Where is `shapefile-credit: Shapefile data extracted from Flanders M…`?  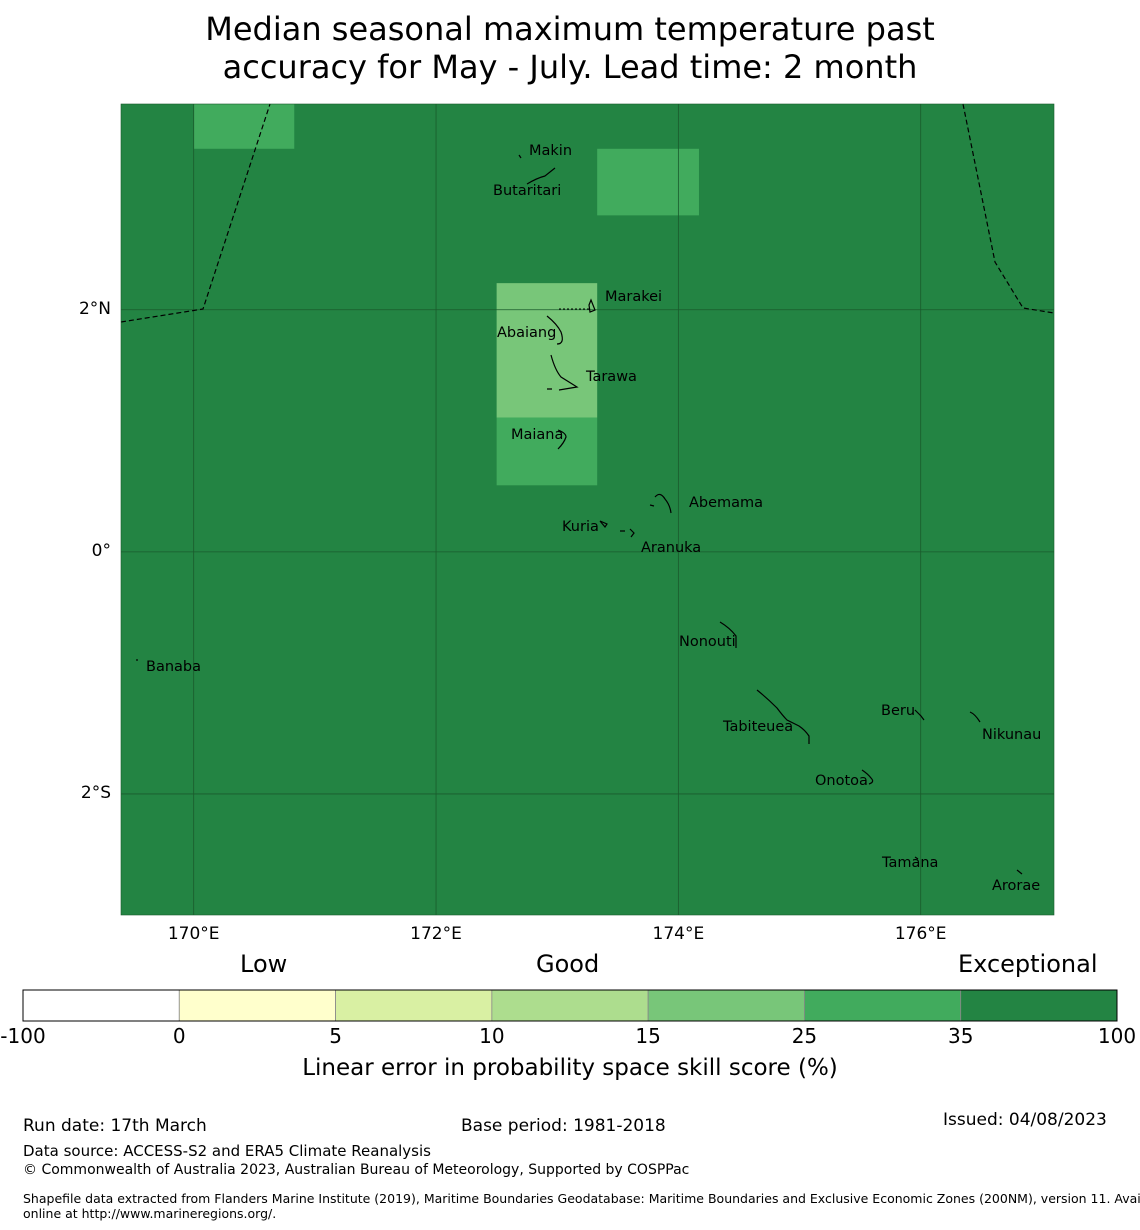
shapefile-credit: Shapefile data extracted from Flanders M… is located at coordinates (581, 1206).